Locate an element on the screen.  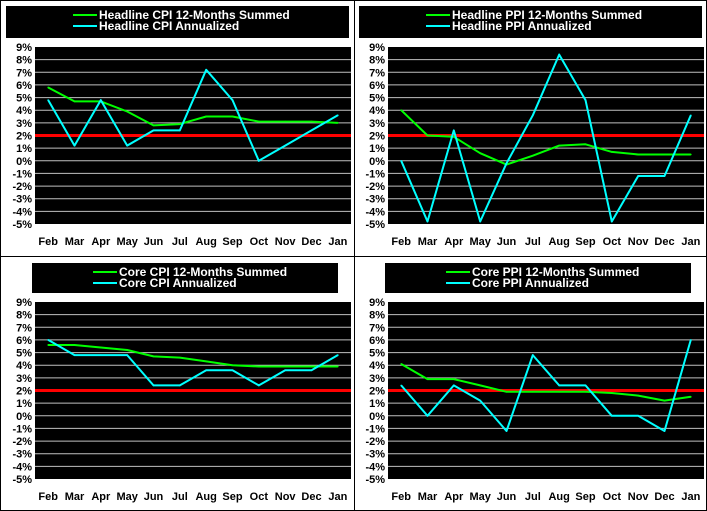
x-tick-label: Oct is located at coordinates (612, 497).